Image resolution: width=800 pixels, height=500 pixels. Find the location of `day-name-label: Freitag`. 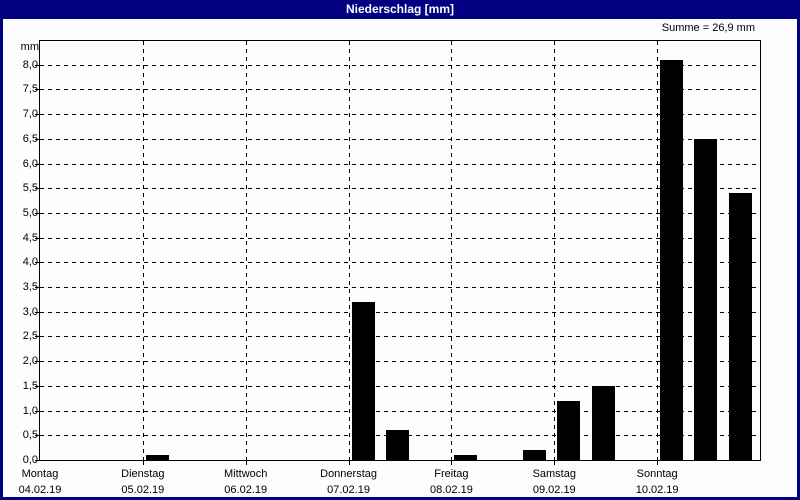

day-name-label: Freitag is located at coordinates (451, 474).